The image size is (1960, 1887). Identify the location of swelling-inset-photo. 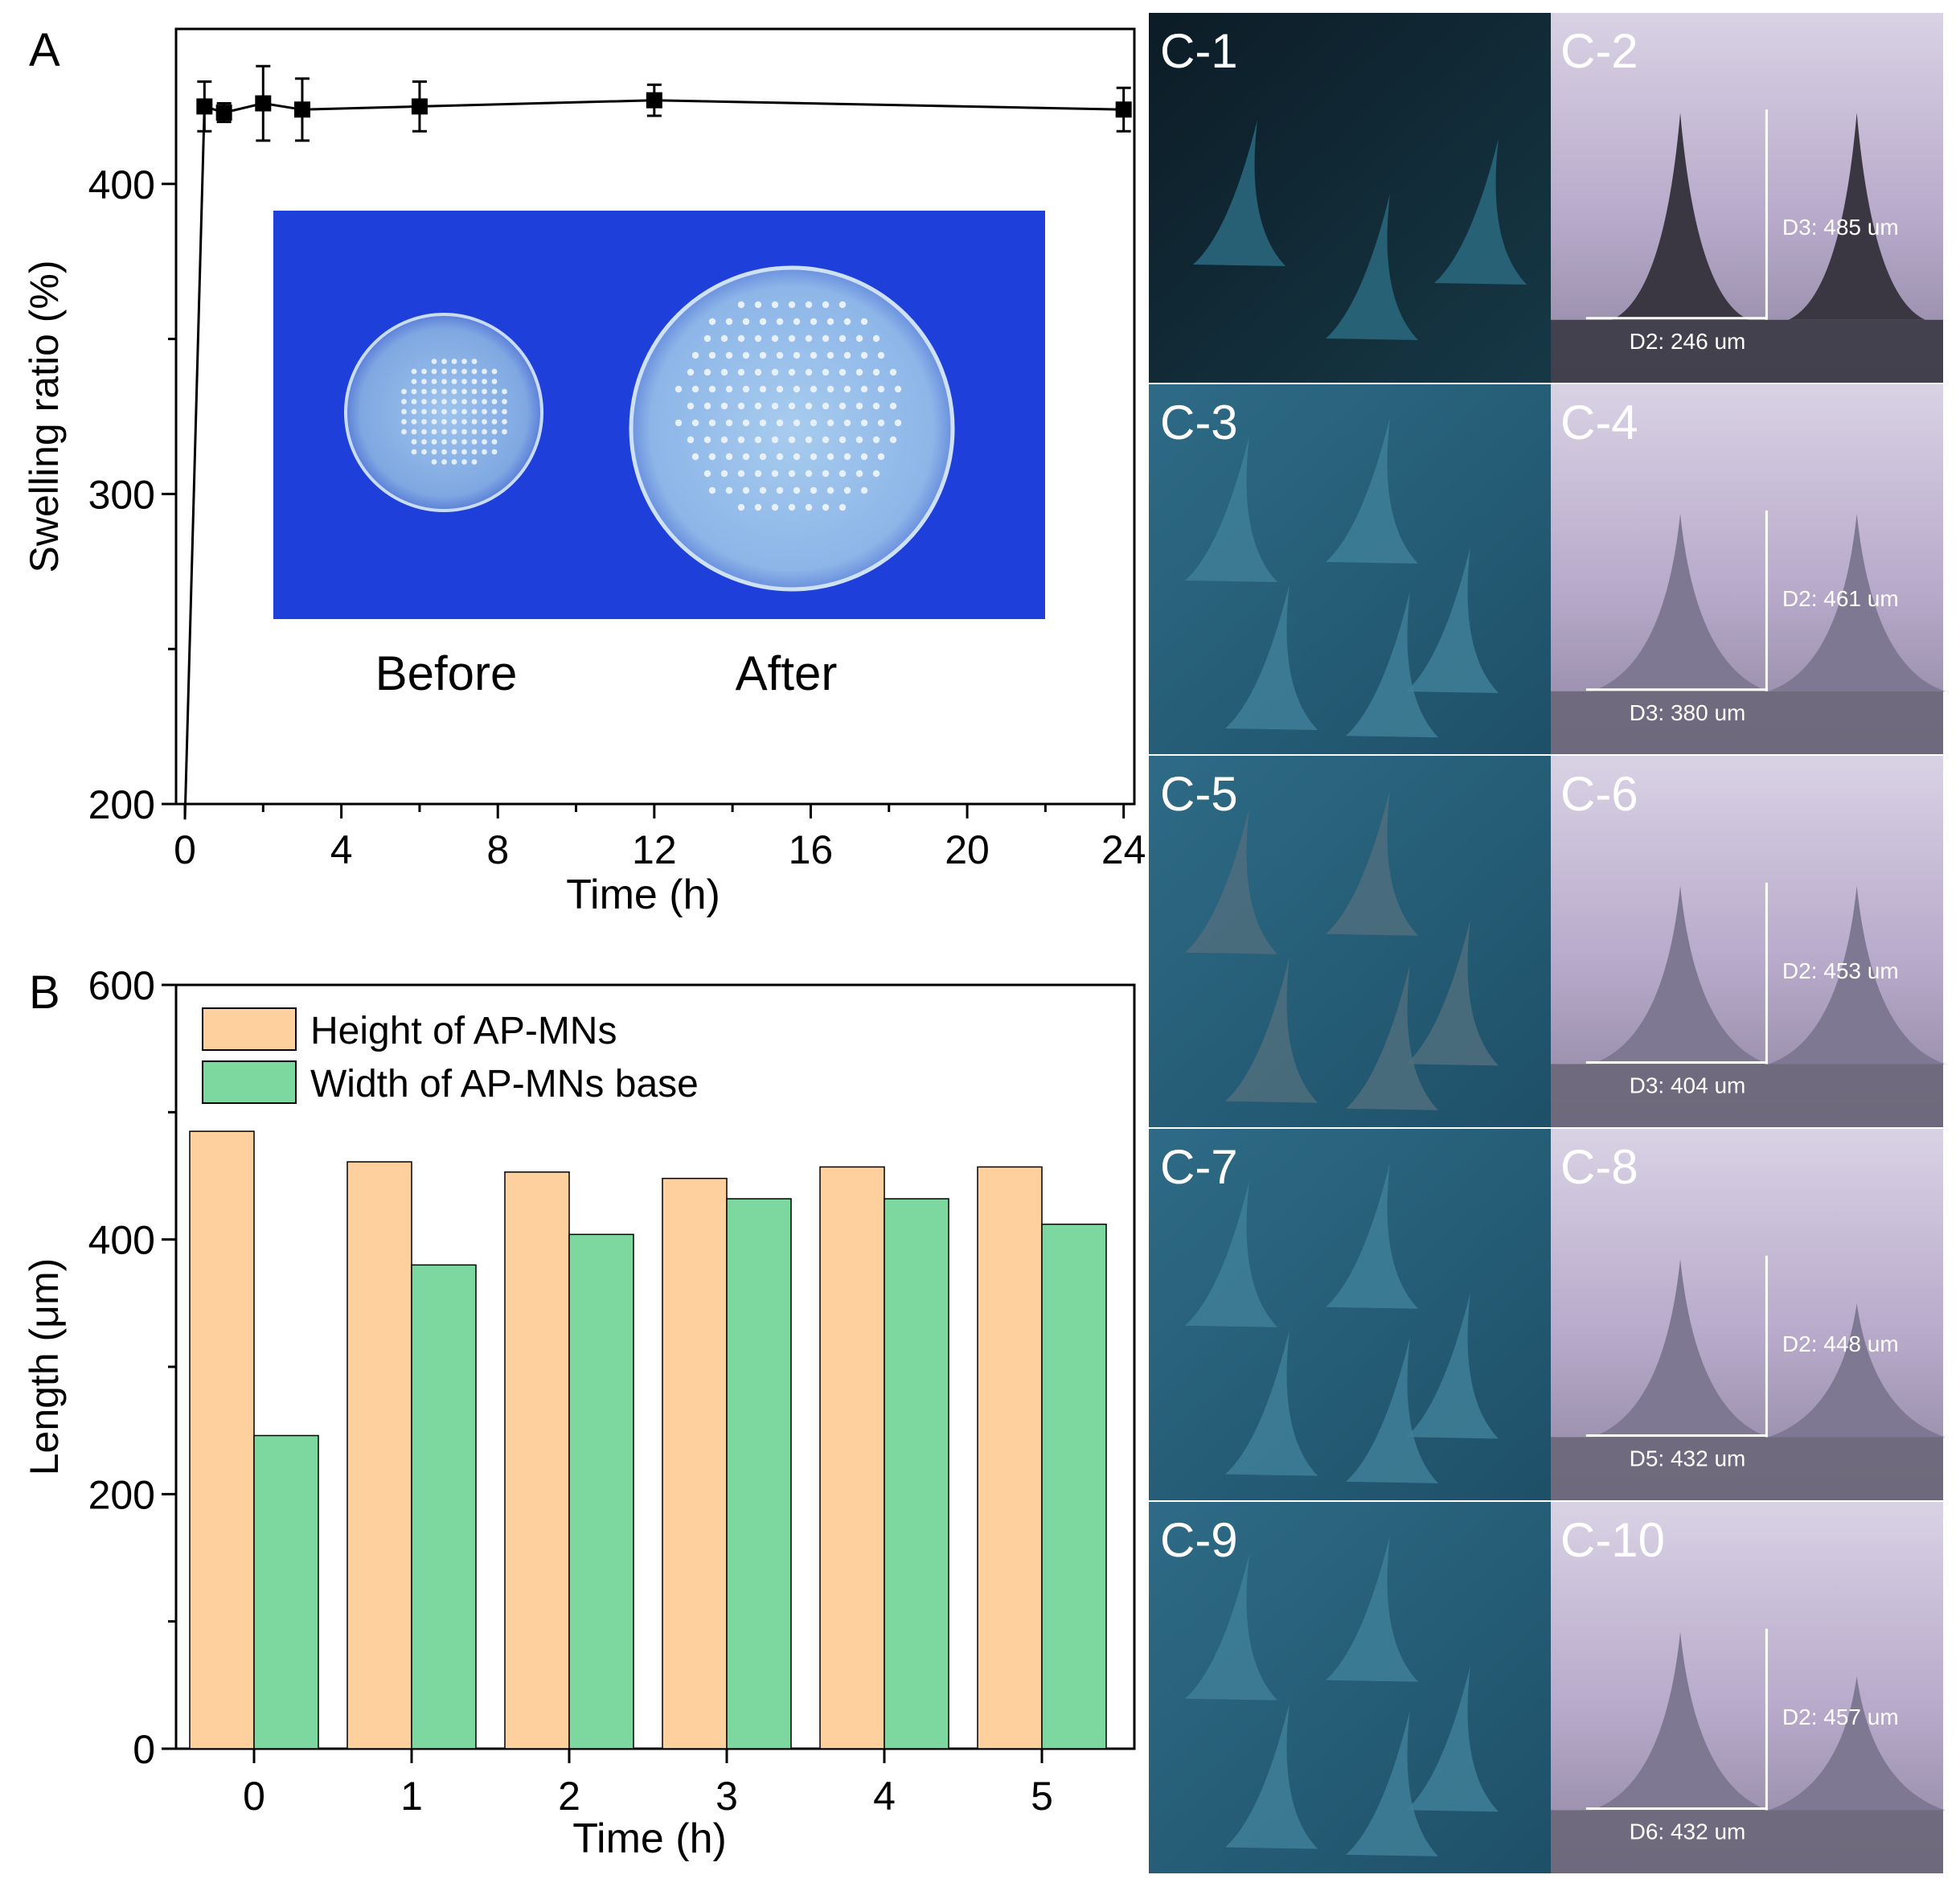
(659, 415).